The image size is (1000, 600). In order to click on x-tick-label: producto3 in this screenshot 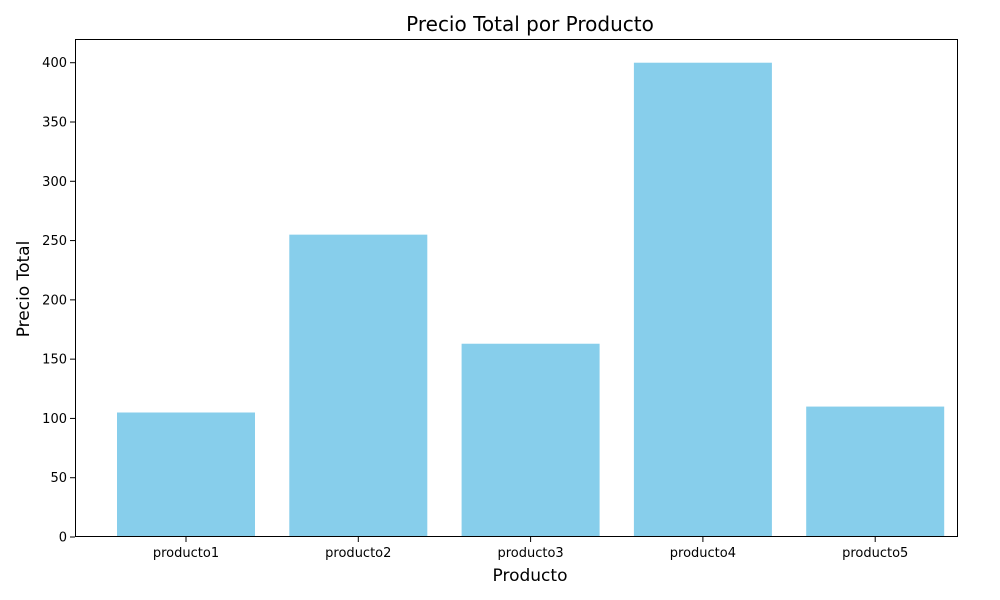, I will do `click(530, 553)`.